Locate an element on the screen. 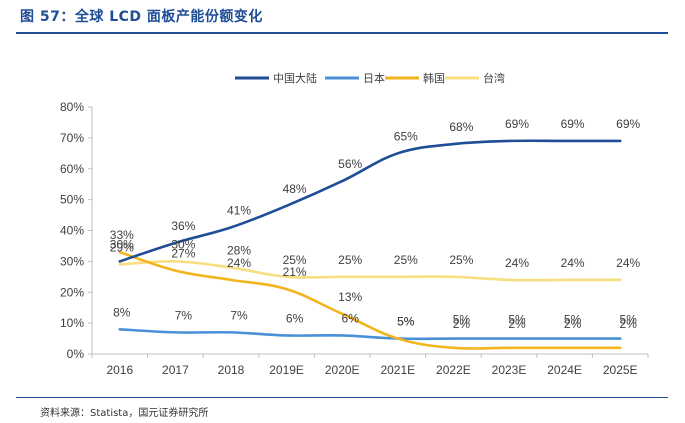 This screenshot has height=423, width=685. x-tick-label: 2022E is located at coordinates (453, 370).